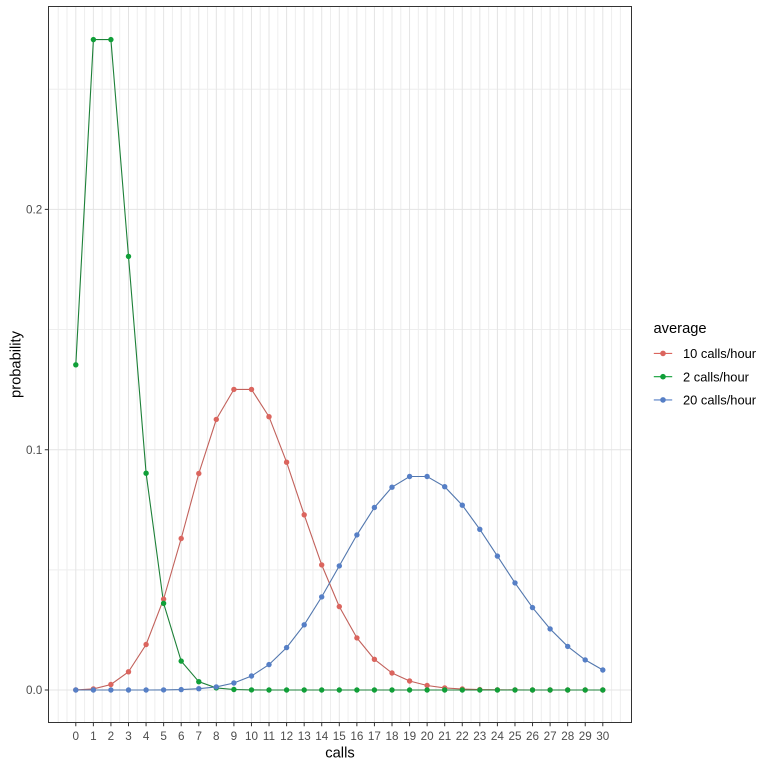 The image size is (768, 773). I want to click on svg-text: 22, so click(462, 736).